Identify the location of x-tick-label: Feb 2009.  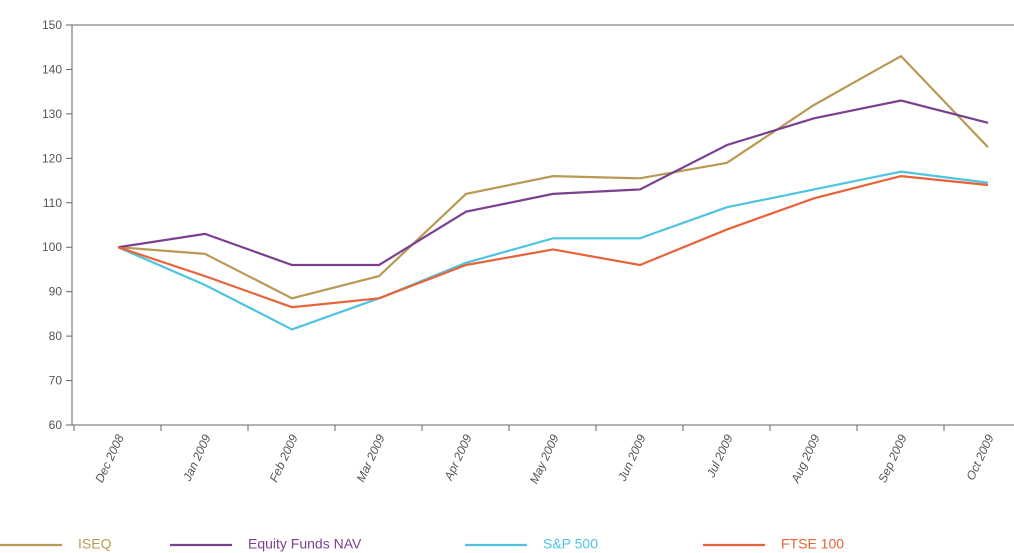
(284, 458).